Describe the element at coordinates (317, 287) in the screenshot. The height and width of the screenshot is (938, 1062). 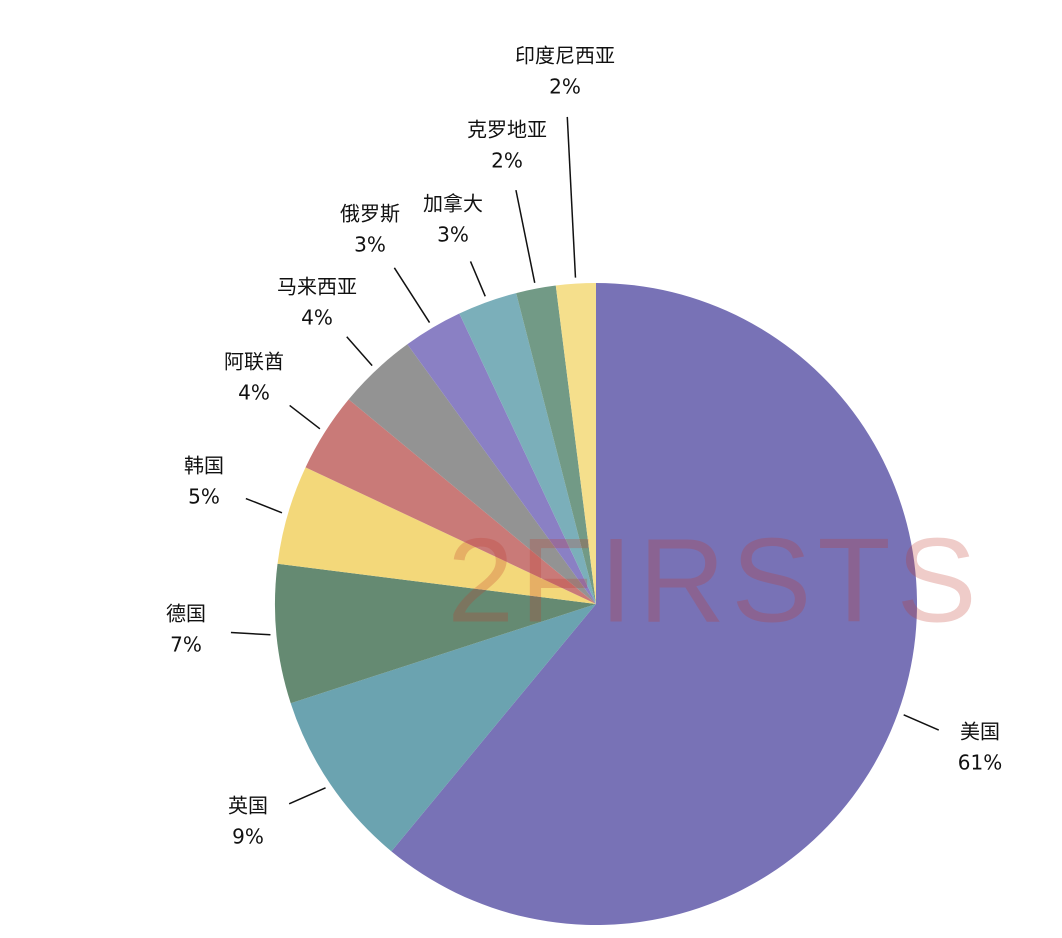
I see `slice-label: 马来西亚` at that location.